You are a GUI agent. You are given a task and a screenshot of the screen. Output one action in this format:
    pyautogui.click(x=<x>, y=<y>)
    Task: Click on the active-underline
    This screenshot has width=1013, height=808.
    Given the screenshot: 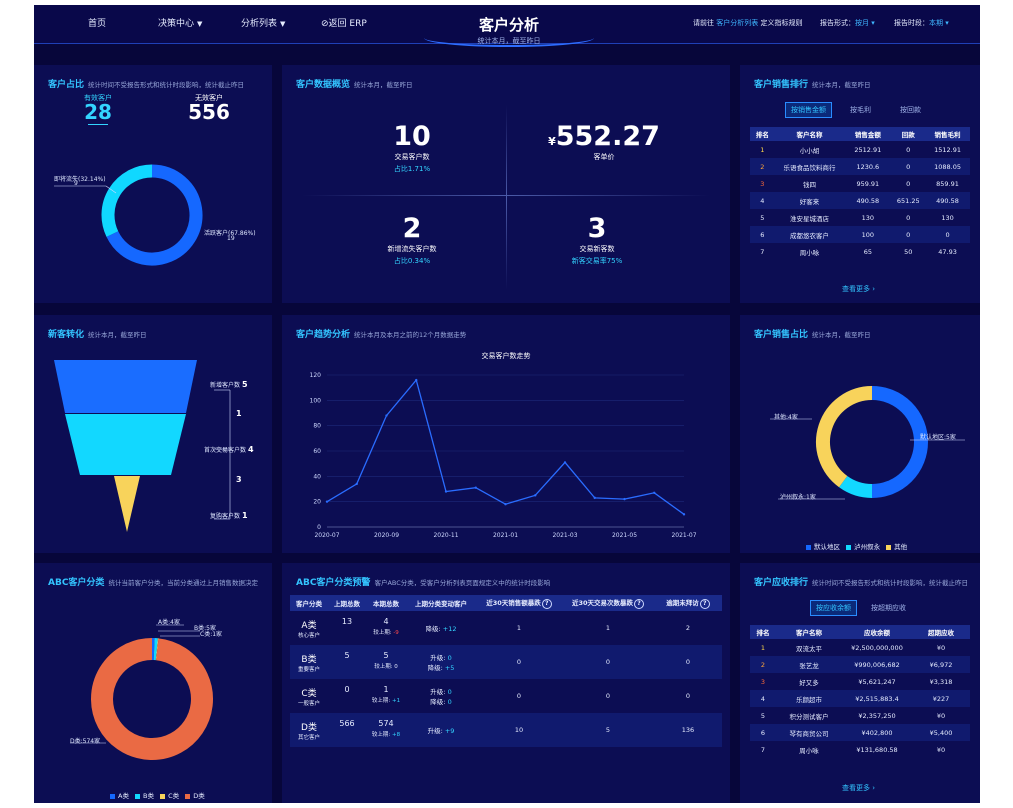 What is the action you would take?
    pyautogui.click(x=98, y=124)
    